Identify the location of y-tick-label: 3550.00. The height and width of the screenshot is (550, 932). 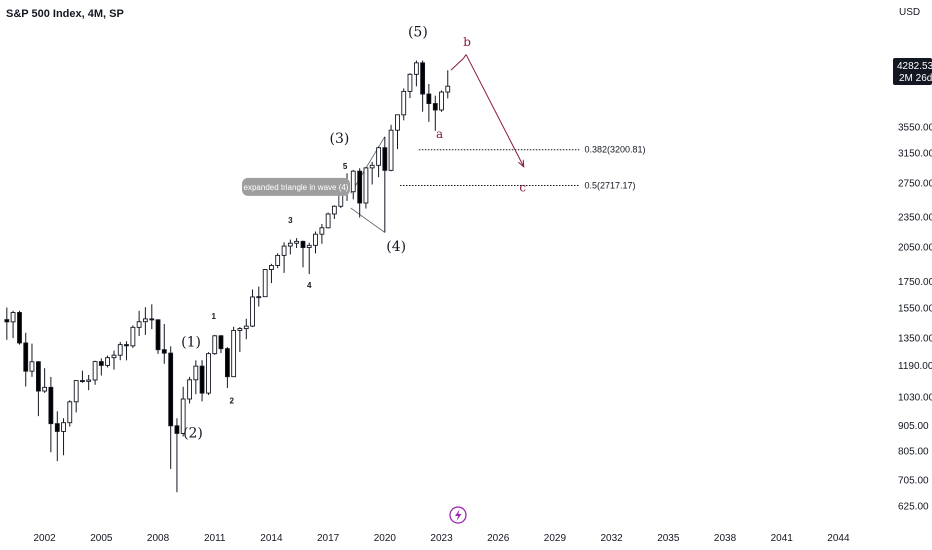
(915, 128).